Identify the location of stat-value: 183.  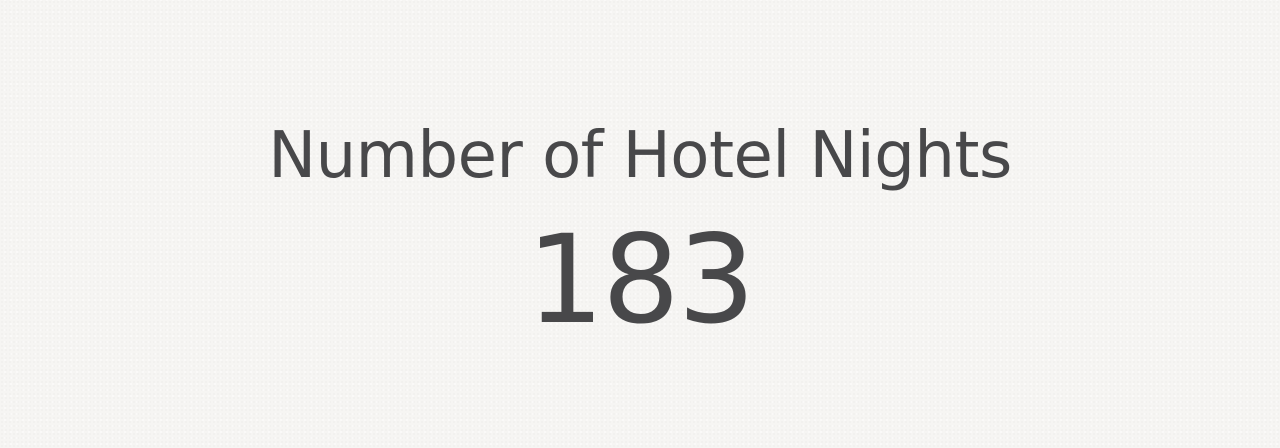
(641, 280).